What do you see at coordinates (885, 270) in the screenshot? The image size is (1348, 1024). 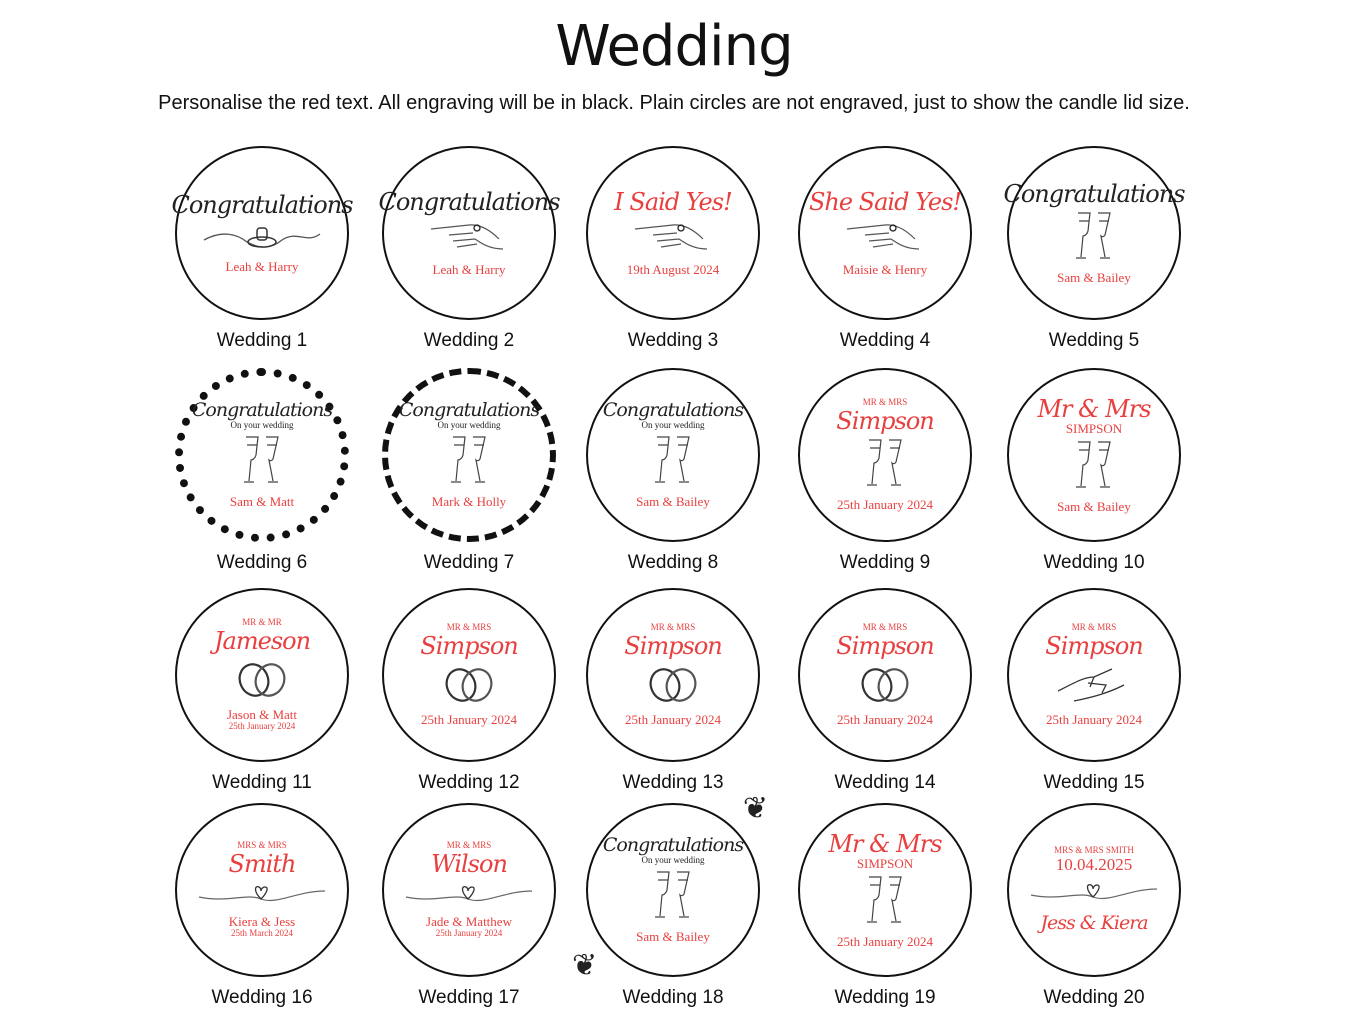 I see `engraving-text: Maisie & Henry` at bounding box center [885, 270].